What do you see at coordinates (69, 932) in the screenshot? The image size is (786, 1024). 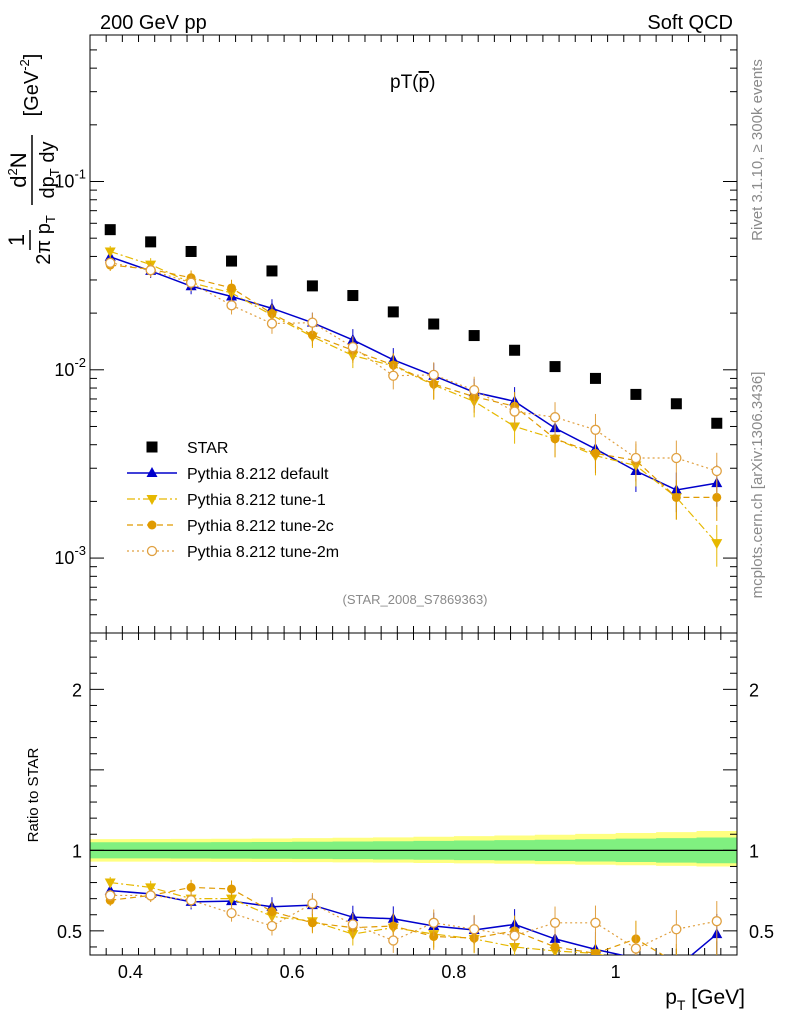 I see `ratio-y-tick-label-left: 0.5` at bounding box center [69, 932].